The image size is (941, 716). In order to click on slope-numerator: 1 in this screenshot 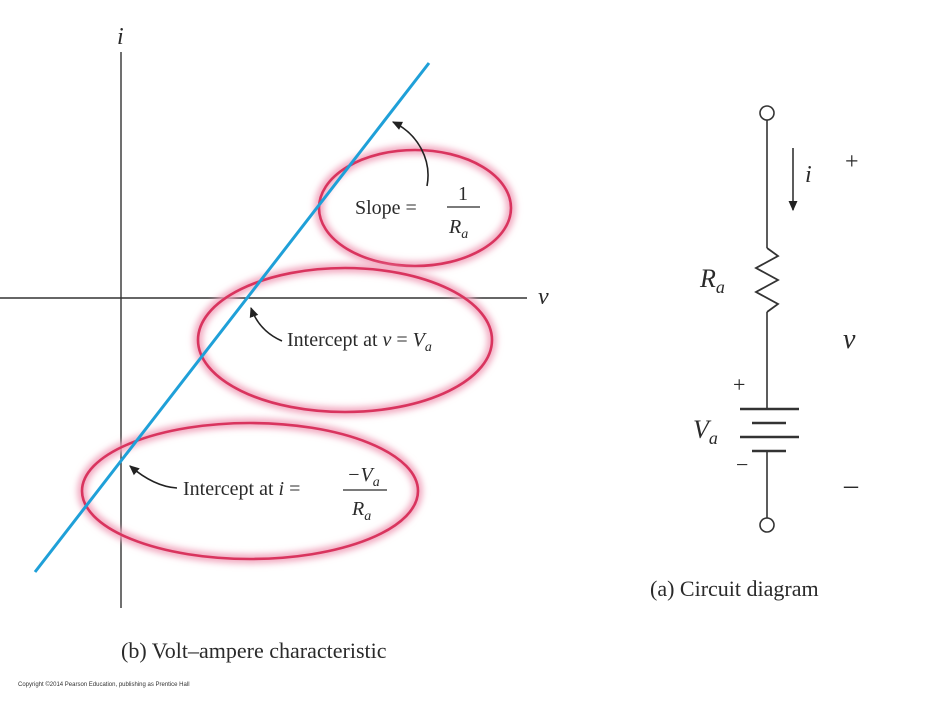, I will do `click(463, 194)`.